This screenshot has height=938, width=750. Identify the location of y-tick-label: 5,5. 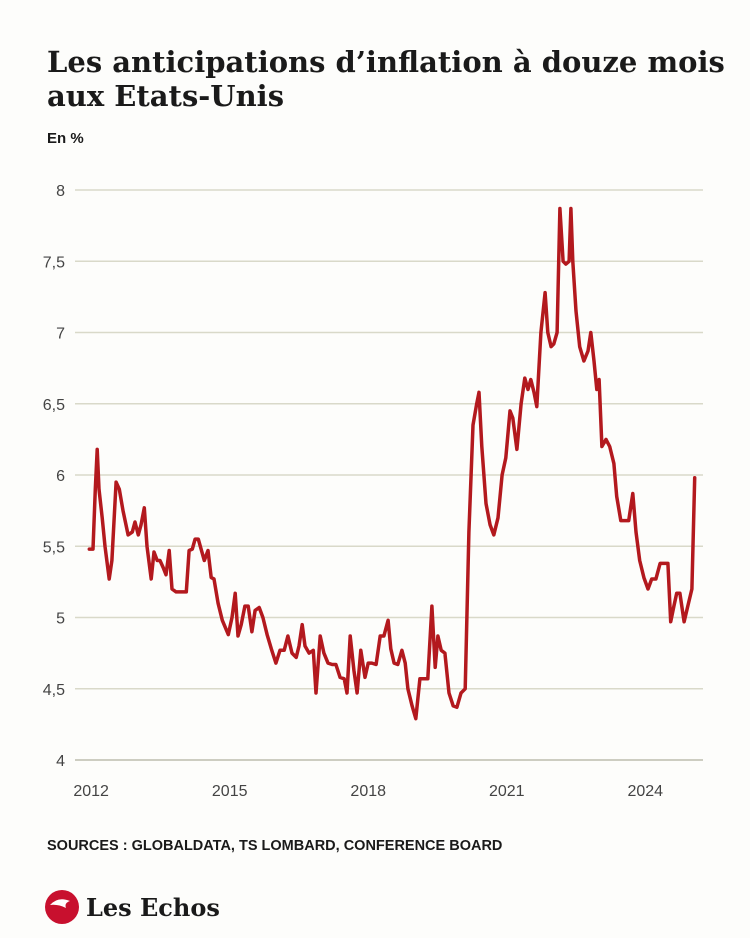
(54, 547).